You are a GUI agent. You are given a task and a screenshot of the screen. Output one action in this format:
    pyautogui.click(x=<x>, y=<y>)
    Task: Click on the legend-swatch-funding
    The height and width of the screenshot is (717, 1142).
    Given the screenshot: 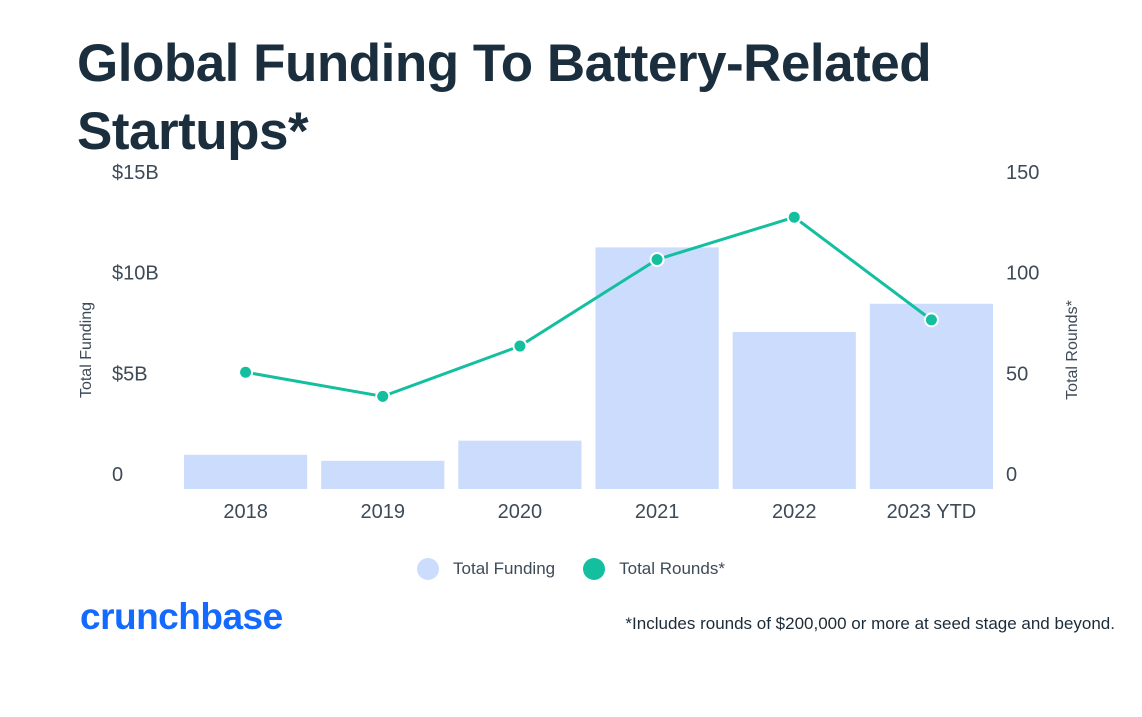 What is the action you would take?
    pyautogui.click(x=428, y=569)
    